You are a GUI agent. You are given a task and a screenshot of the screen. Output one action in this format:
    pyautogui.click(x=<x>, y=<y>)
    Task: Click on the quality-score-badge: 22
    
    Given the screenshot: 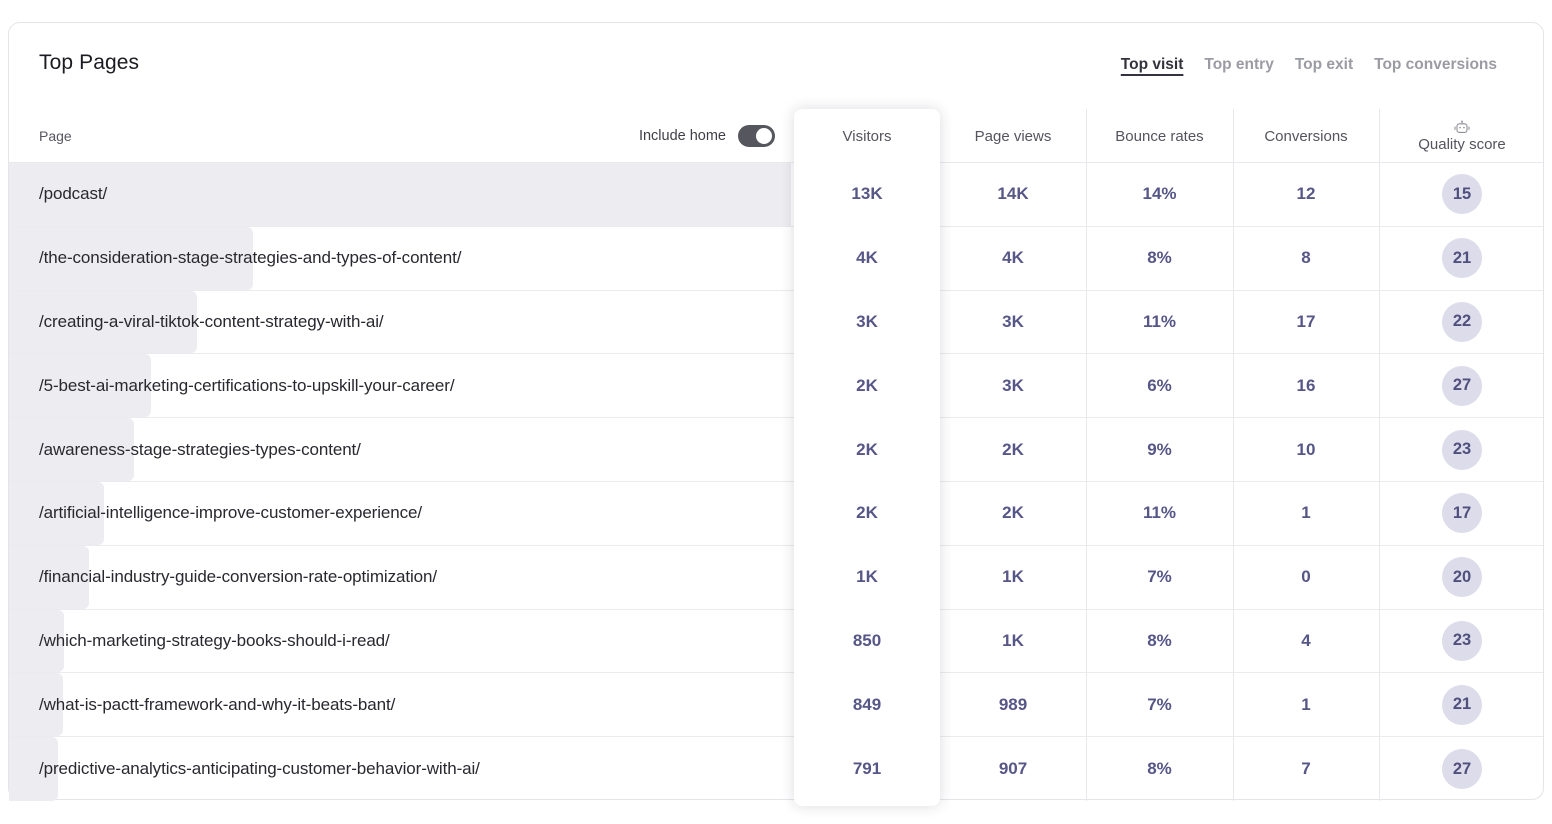 What is the action you would take?
    pyautogui.click(x=1462, y=321)
    